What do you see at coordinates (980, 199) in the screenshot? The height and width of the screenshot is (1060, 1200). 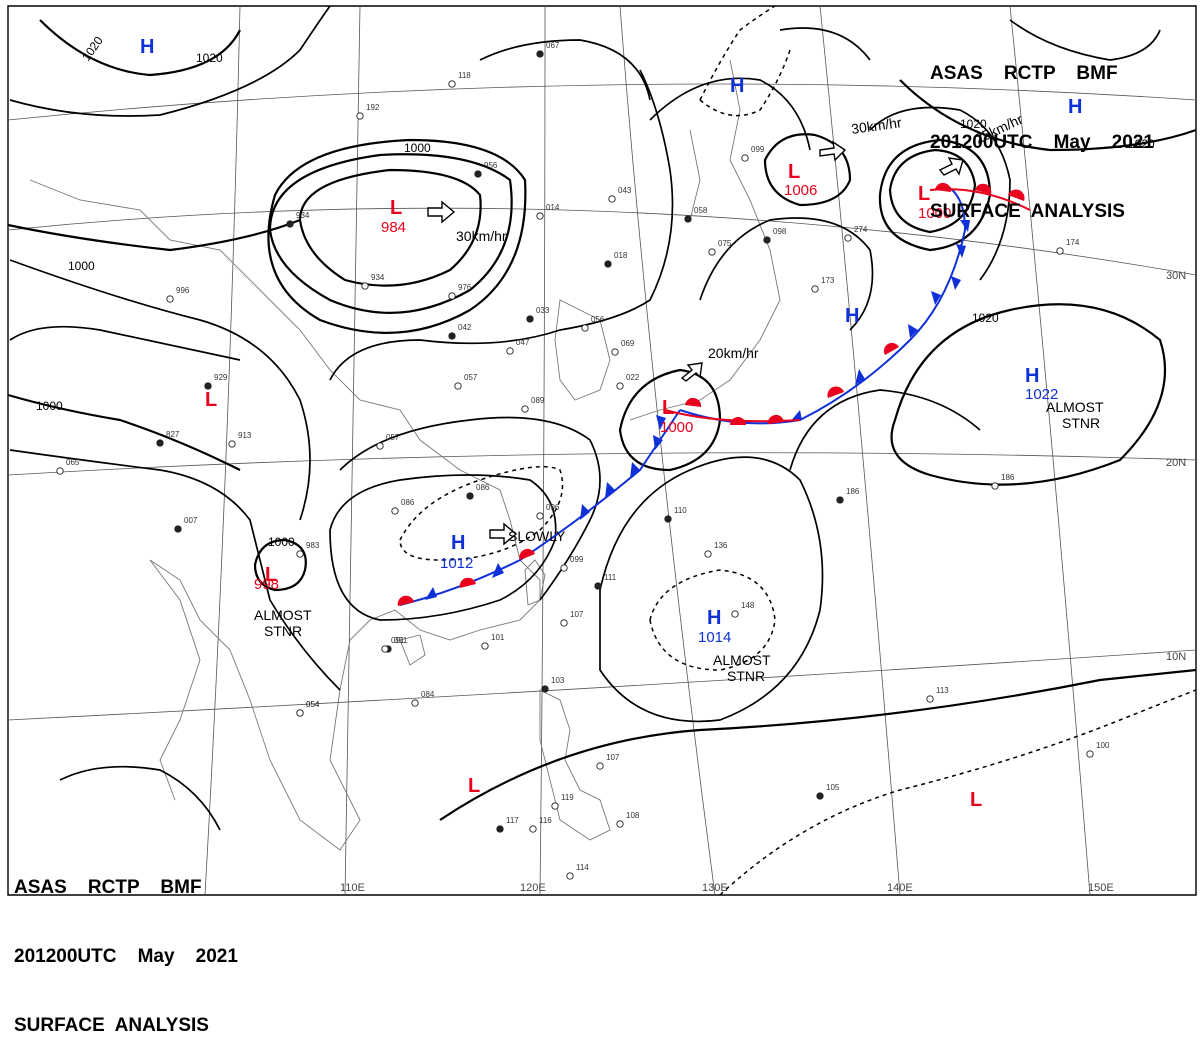 I see `warm-front-ne` at bounding box center [980, 199].